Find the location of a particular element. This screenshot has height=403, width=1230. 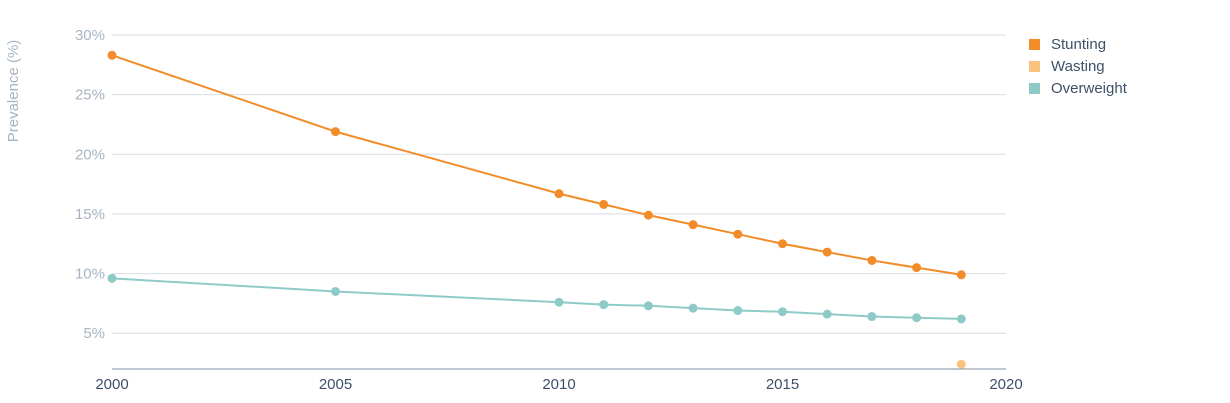

x-tick-label: 2020 is located at coordinates (1005, 384).